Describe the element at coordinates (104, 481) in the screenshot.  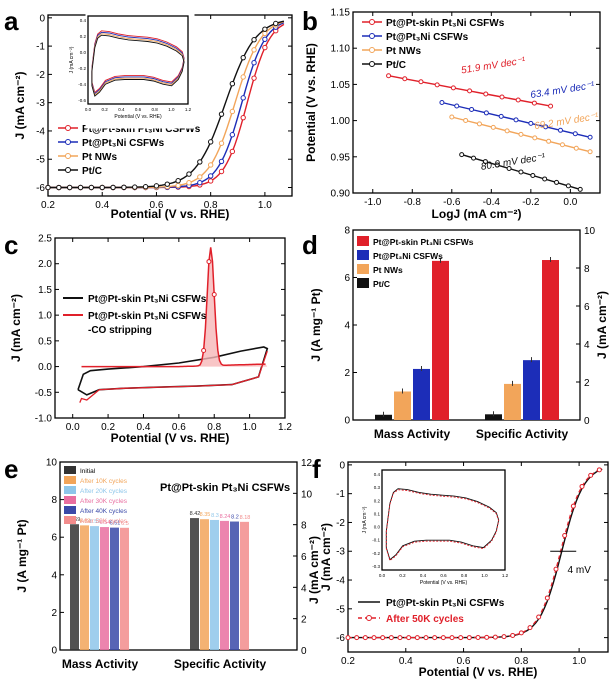
I see `legend-label: After 10K cycles` at that location.